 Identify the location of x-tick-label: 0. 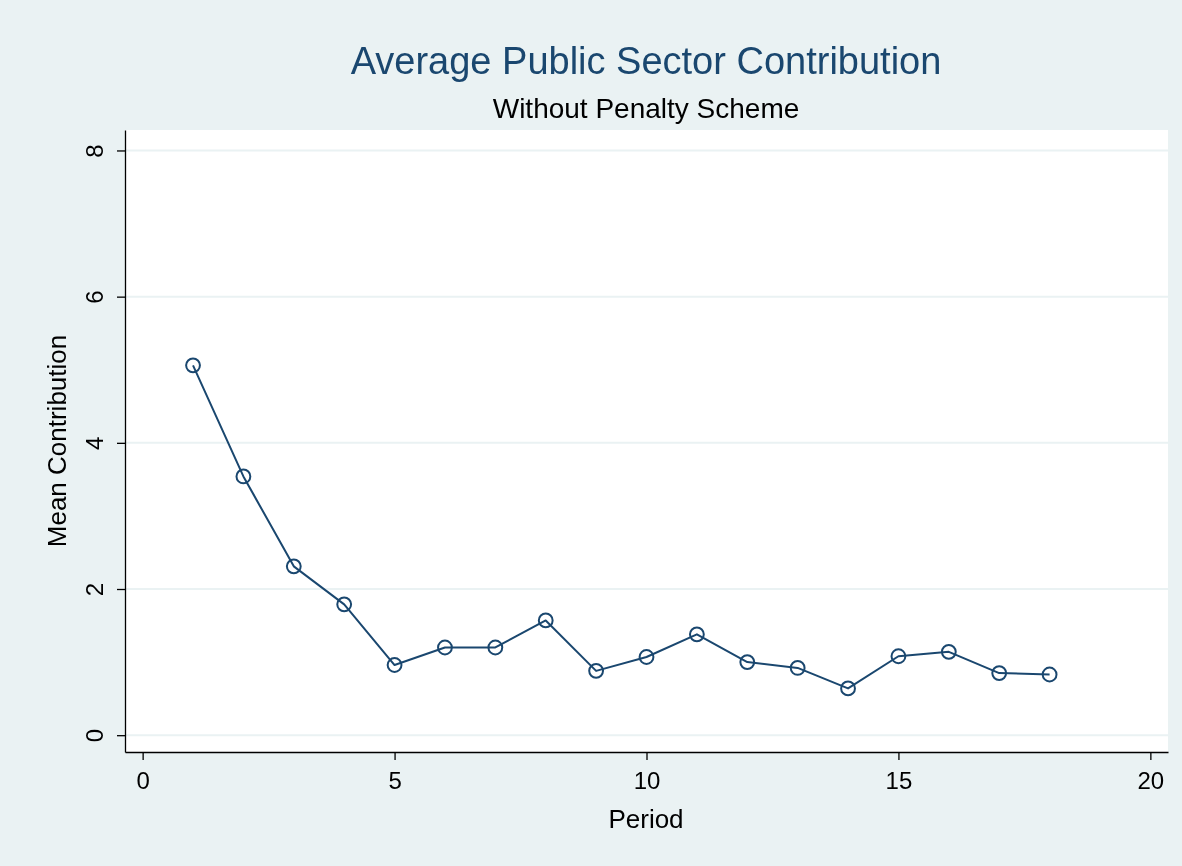
(143, 781).